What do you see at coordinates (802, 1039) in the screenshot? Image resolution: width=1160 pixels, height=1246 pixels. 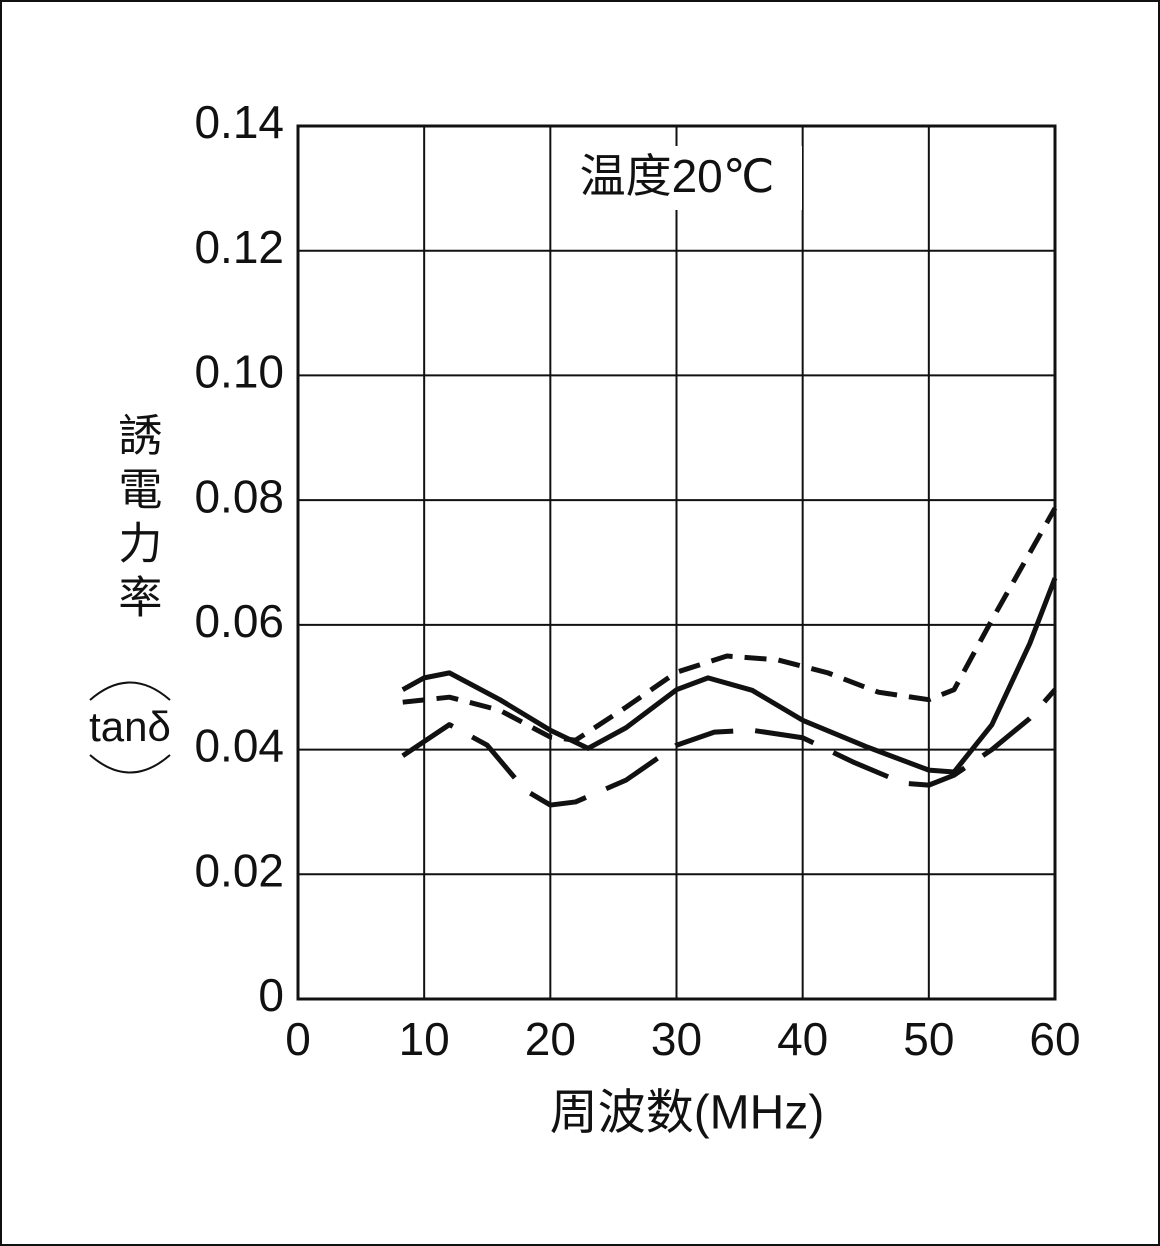 I see `x-tick-label: 40` at bounding box center [802, 1039].